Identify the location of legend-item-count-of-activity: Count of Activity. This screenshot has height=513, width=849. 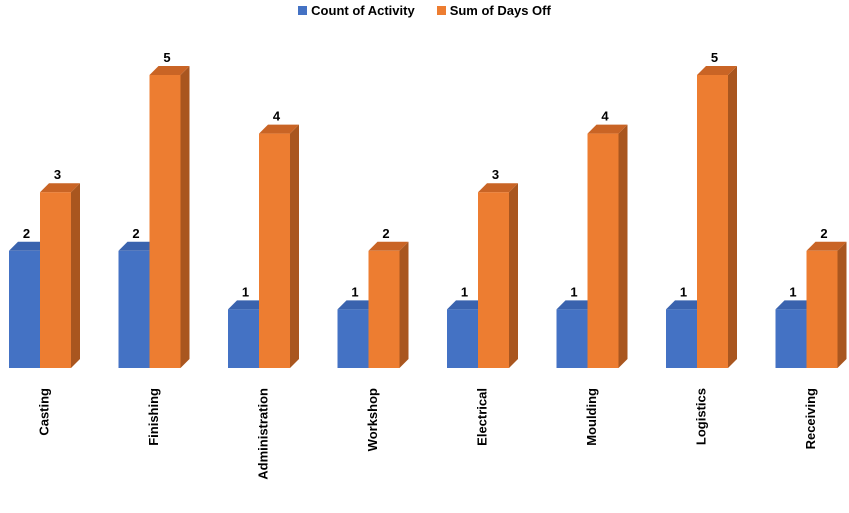
(356, 10).